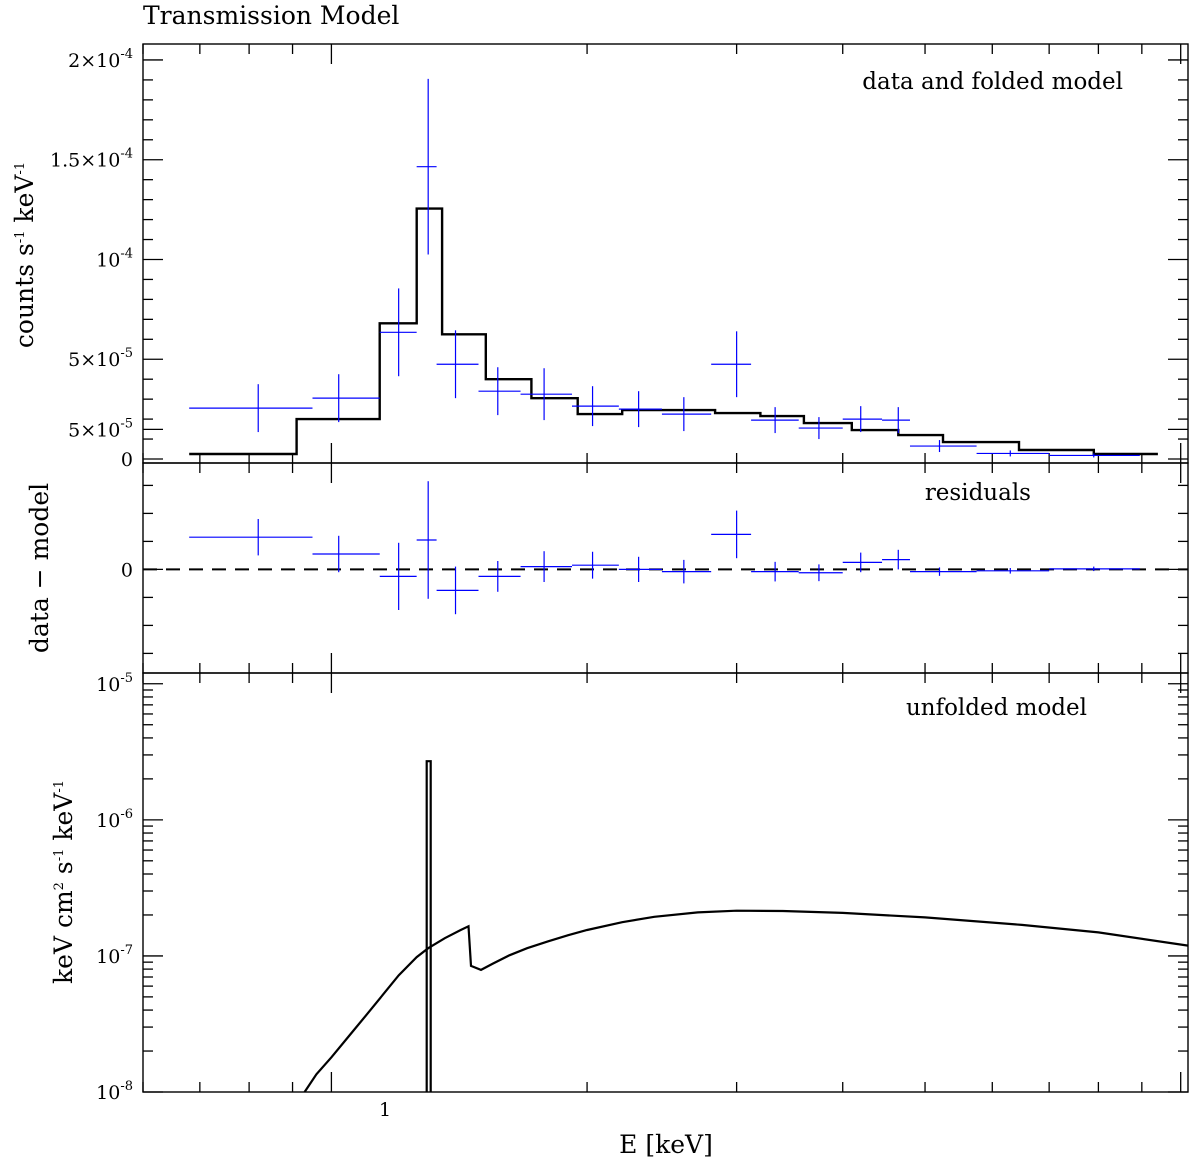 The image size is (1189, 1167). I want to click on y-axis-label-bottom: keV cm2 s-1 keV-1, so click(63, 882).